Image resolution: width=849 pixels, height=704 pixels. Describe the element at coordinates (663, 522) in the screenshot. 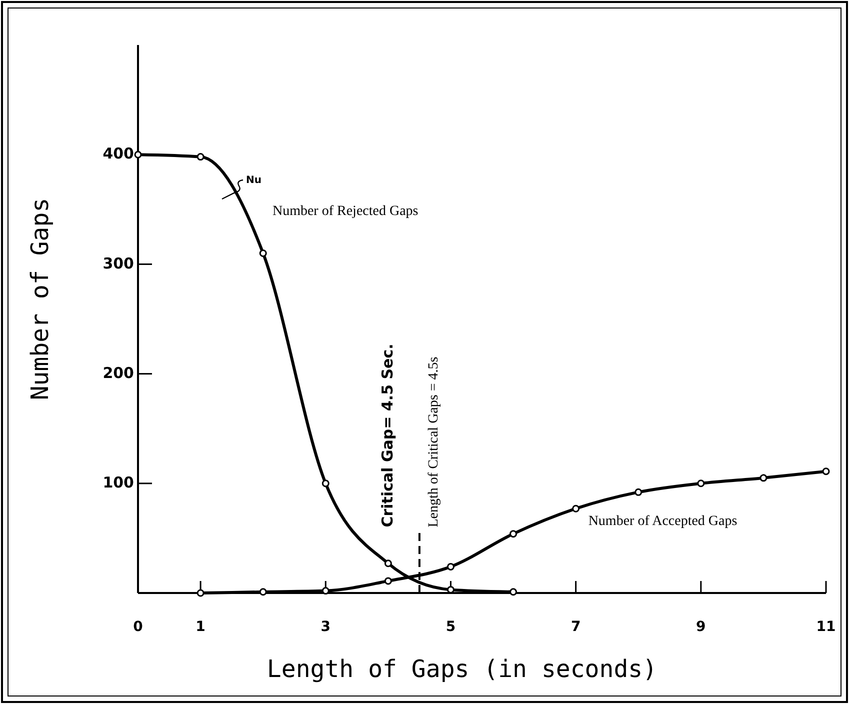

I see `series-label: Number of Accepted Gaps` at that location.